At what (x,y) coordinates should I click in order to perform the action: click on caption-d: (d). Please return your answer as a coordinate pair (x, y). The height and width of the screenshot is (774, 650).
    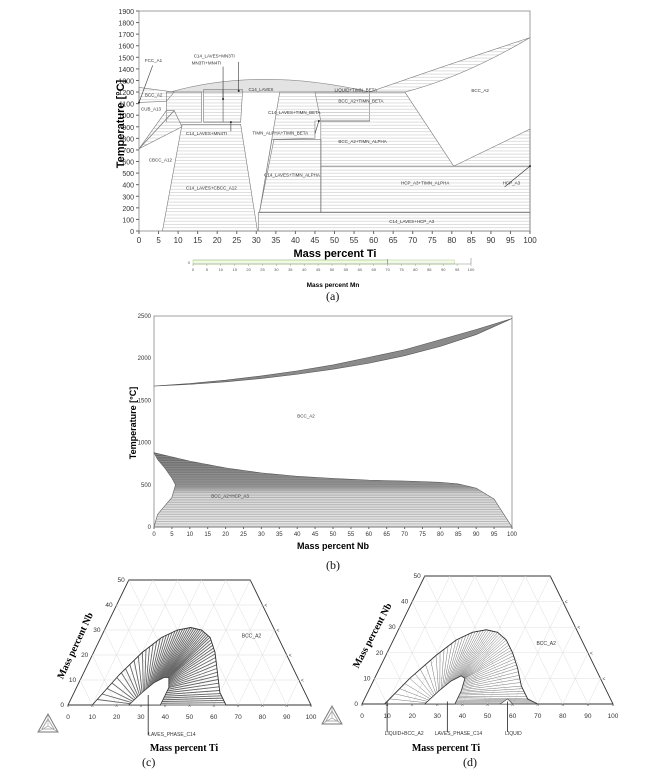
    Looking at the image, I should click on (470, 762).